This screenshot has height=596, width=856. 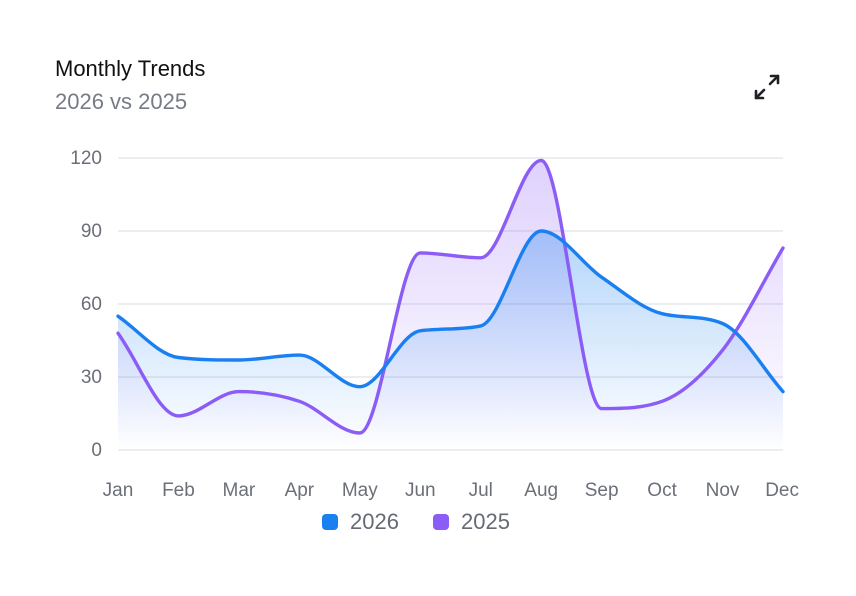 What do you see at coordinates (239, 490) in the screenshot?
I see `x-tick-label-mar: Mar` at bounding box center [239, 490].